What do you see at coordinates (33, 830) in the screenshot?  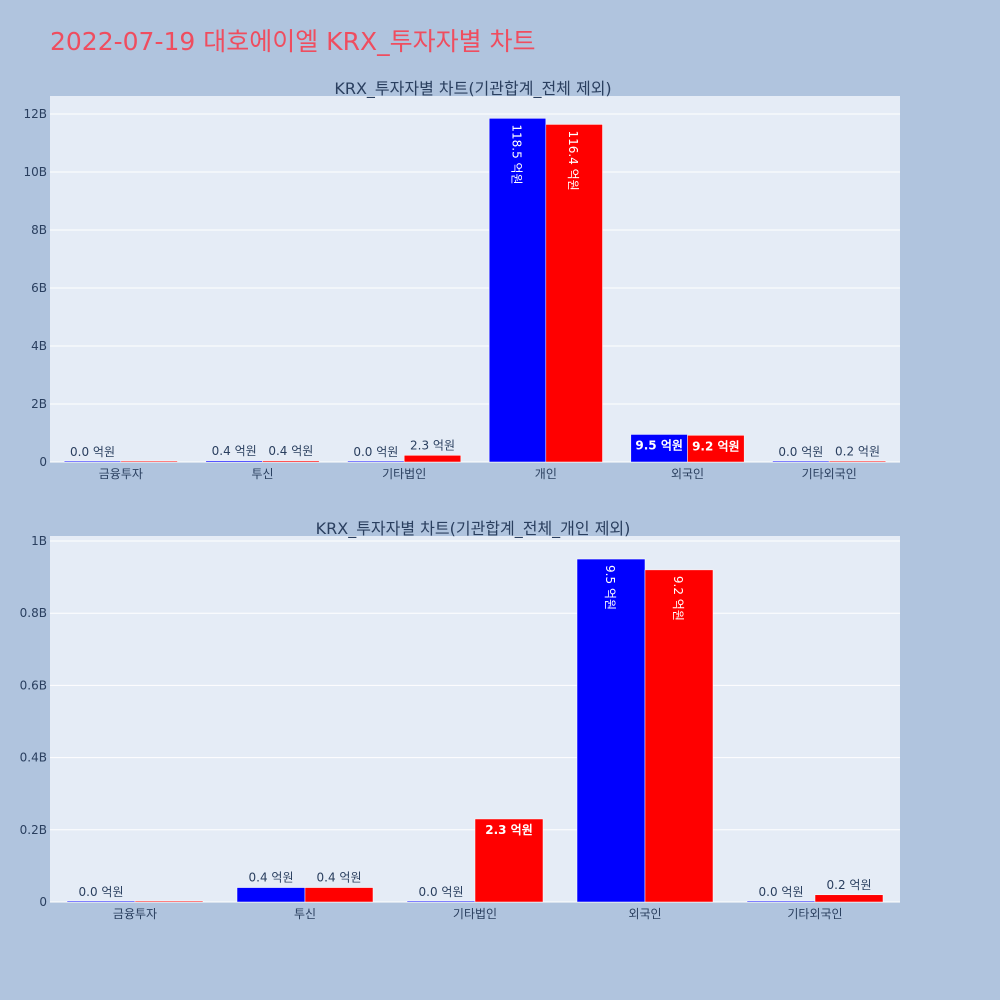 I see `y-tick-label: 0.2B` at bounding box center [33, 830].